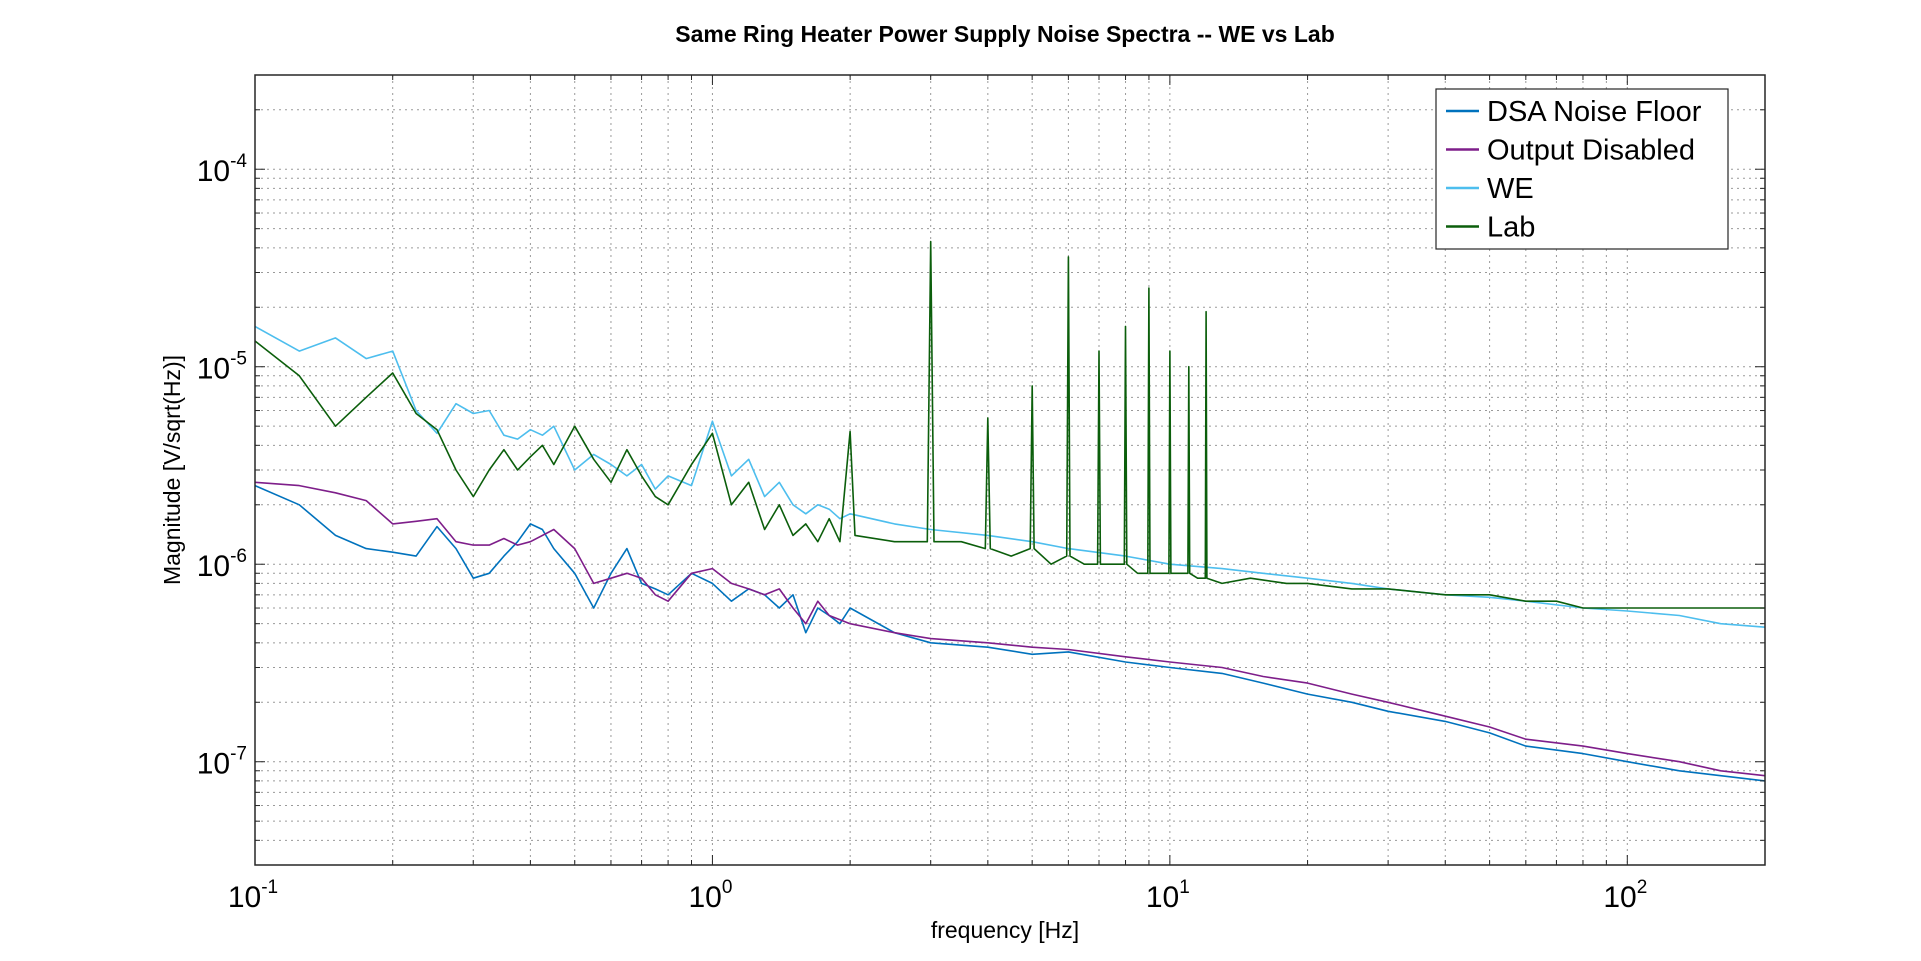 The image size is (1921, 961). Describe the element at coordinates (222, 564) in the screenshot. I see `y-tick-label: 10⁻⁶` at that location.